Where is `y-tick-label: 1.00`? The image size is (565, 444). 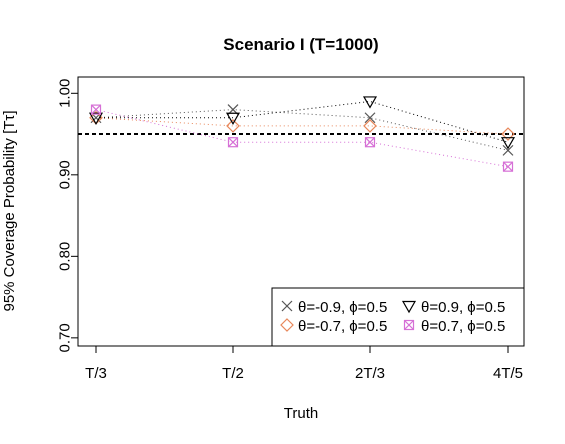 y-tick-label: 1.00 is located at coordinates (65, 93).